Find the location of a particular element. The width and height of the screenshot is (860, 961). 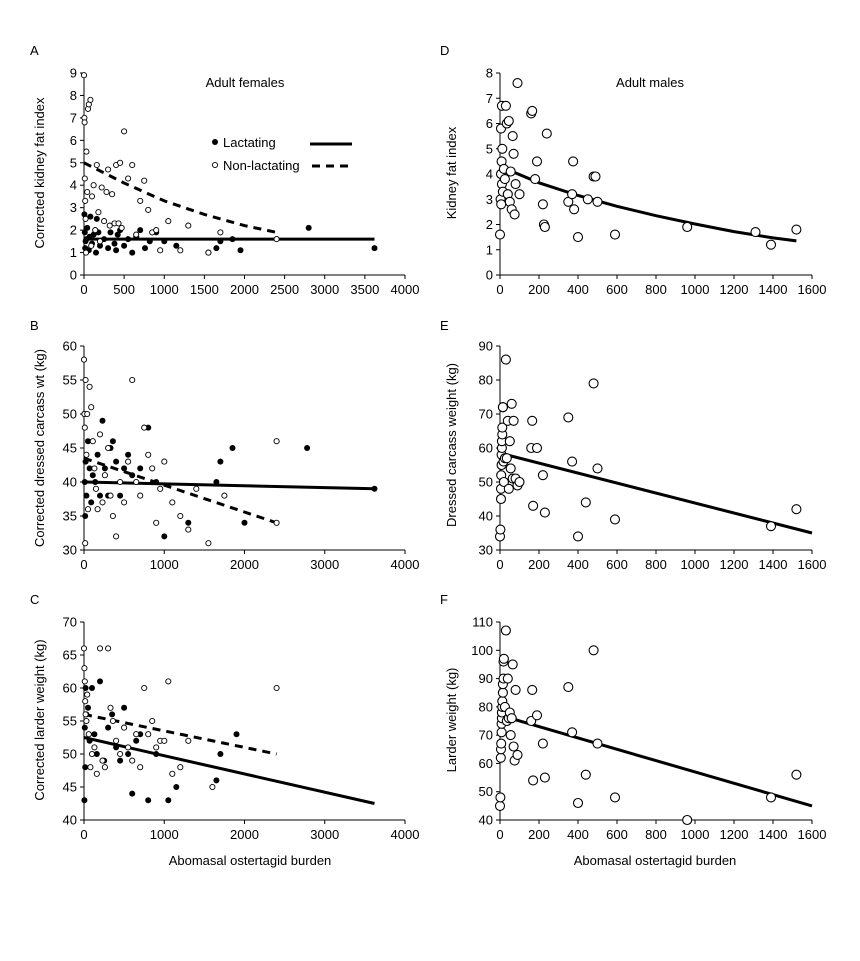

panel-d-x-tick-label: 1600 is located at coordinates (812, 289).